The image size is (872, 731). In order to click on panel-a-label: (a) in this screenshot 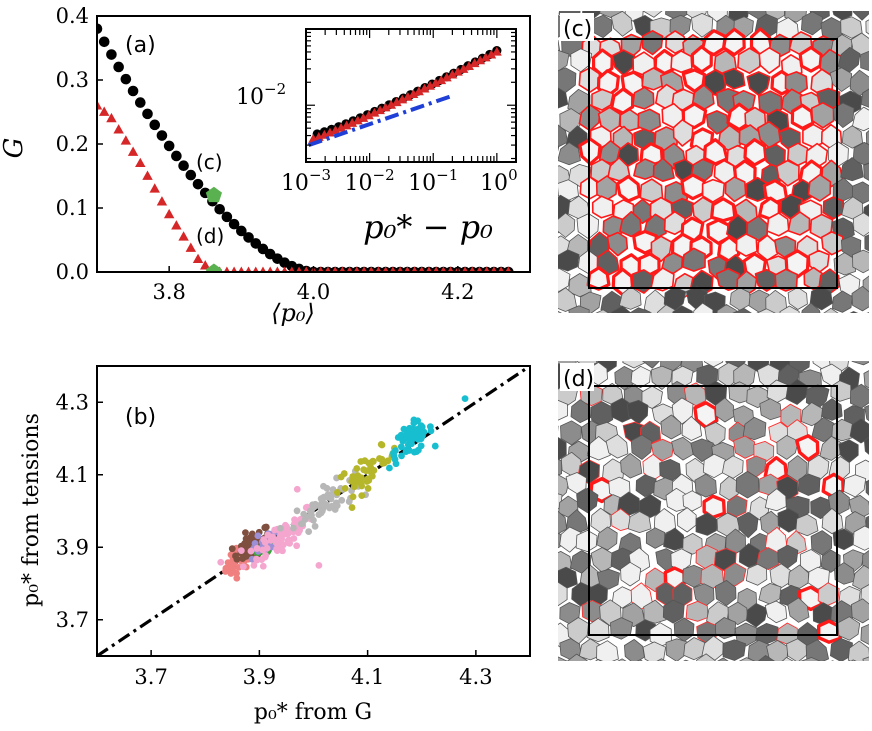, I will do `click(140, 45)`.